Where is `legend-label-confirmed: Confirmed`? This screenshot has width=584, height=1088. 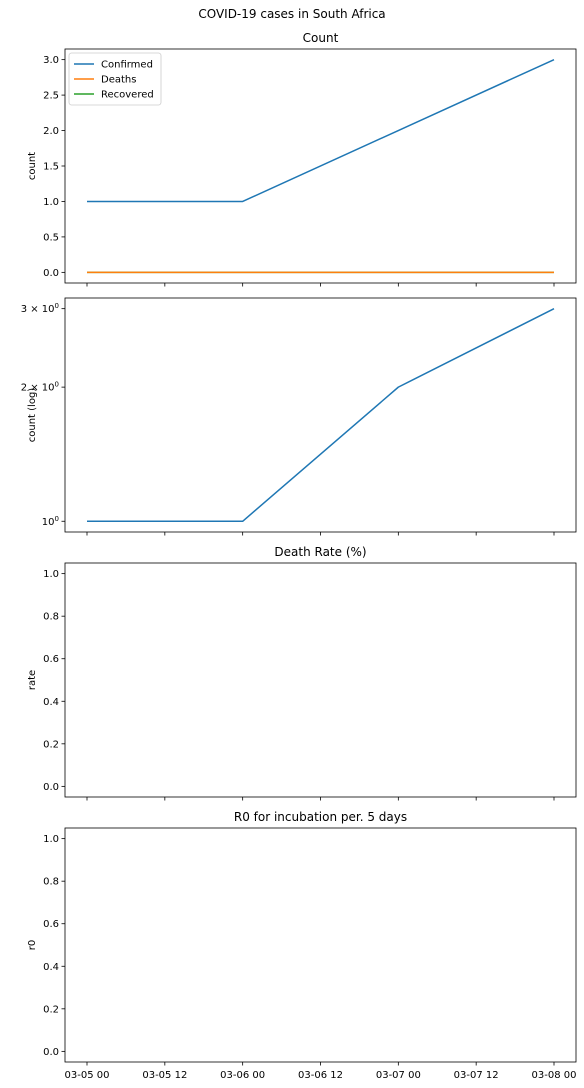 legend-label-confirmed: Confirmed is located at coordinates (127, 65).